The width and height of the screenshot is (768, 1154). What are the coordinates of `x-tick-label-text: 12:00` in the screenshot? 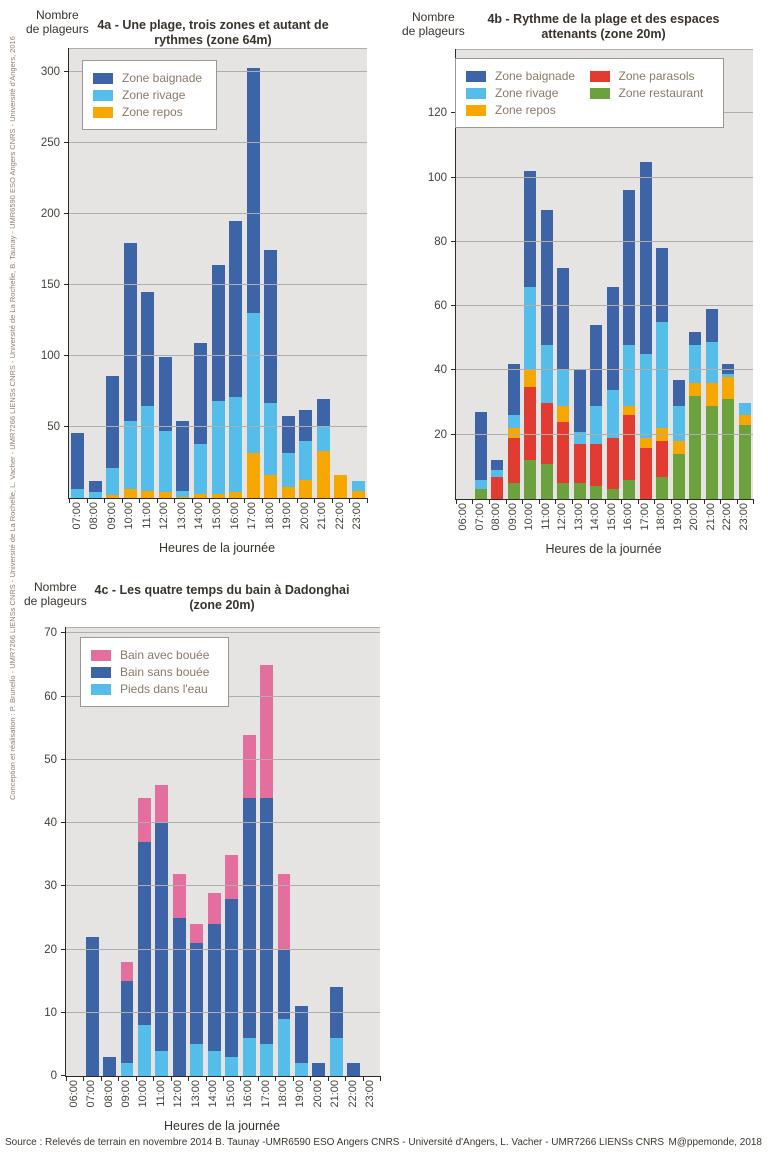 It's located at (178, 1094).